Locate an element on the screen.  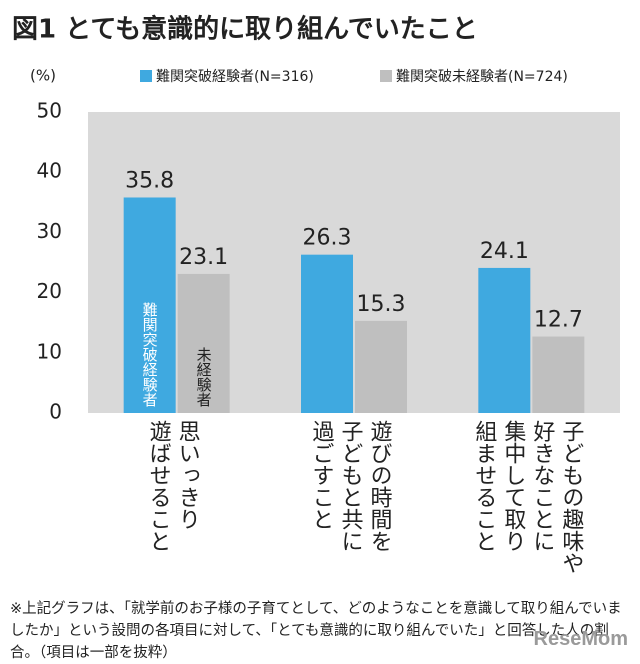
y-tick-label: 20 is located at coordinates (49, 291).